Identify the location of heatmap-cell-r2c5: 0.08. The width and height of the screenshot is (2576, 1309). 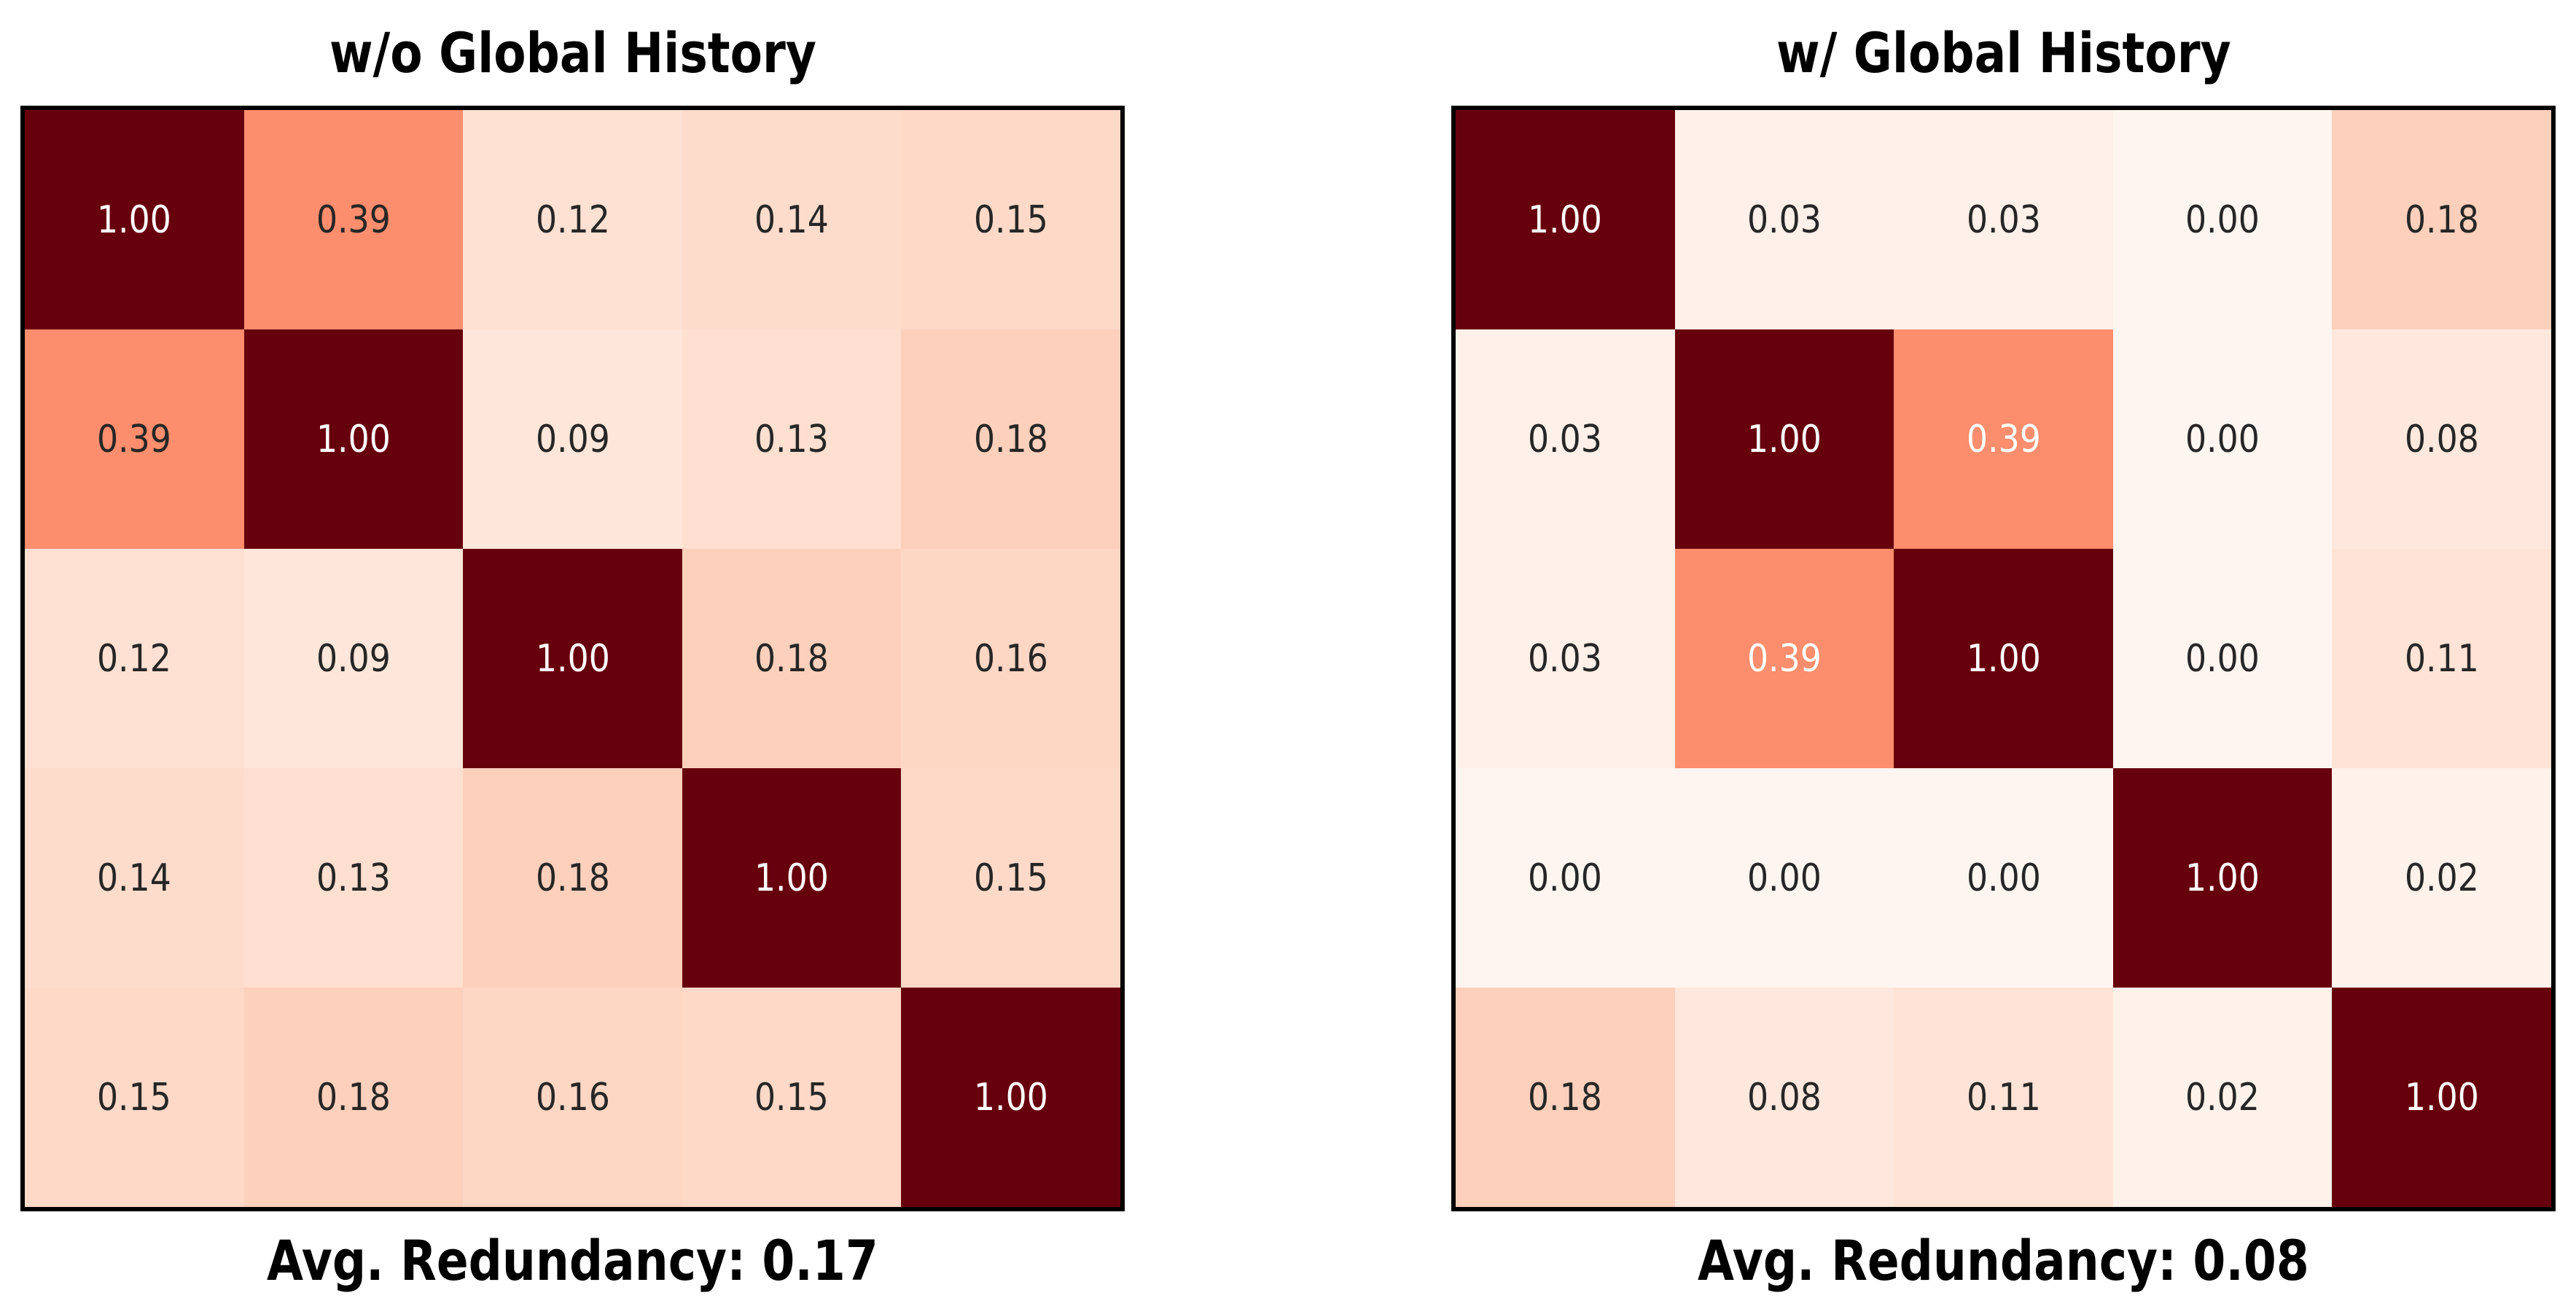
(2441, 439).